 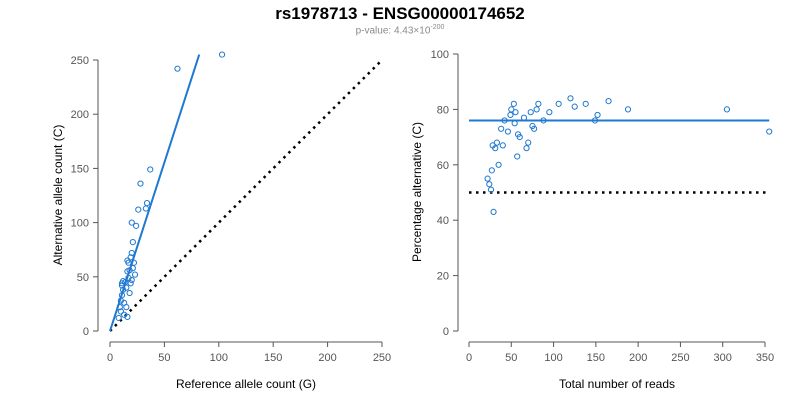 What do you see at coordinates (80, 224) in the screenshot?
I see `left-y-tick-label: 100` at bounding box center [80, 224].